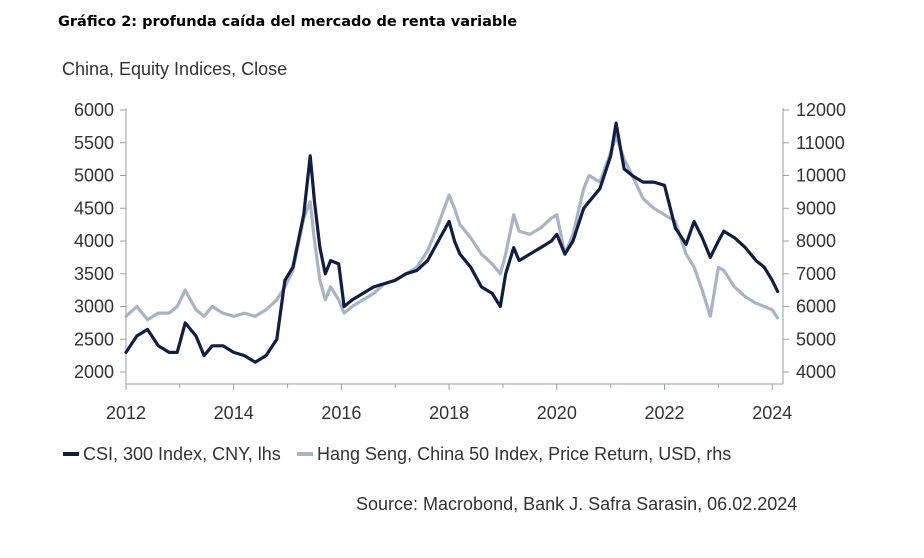  What do you see at coordinates (94, 339) in the screenshot?
I see `left-tick-label: 2500` at bounding box center [94, 339].